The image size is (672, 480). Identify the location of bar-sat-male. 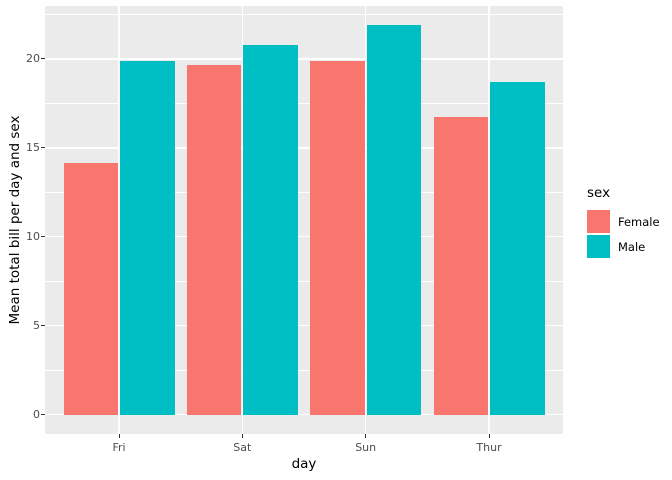
(270, 229).